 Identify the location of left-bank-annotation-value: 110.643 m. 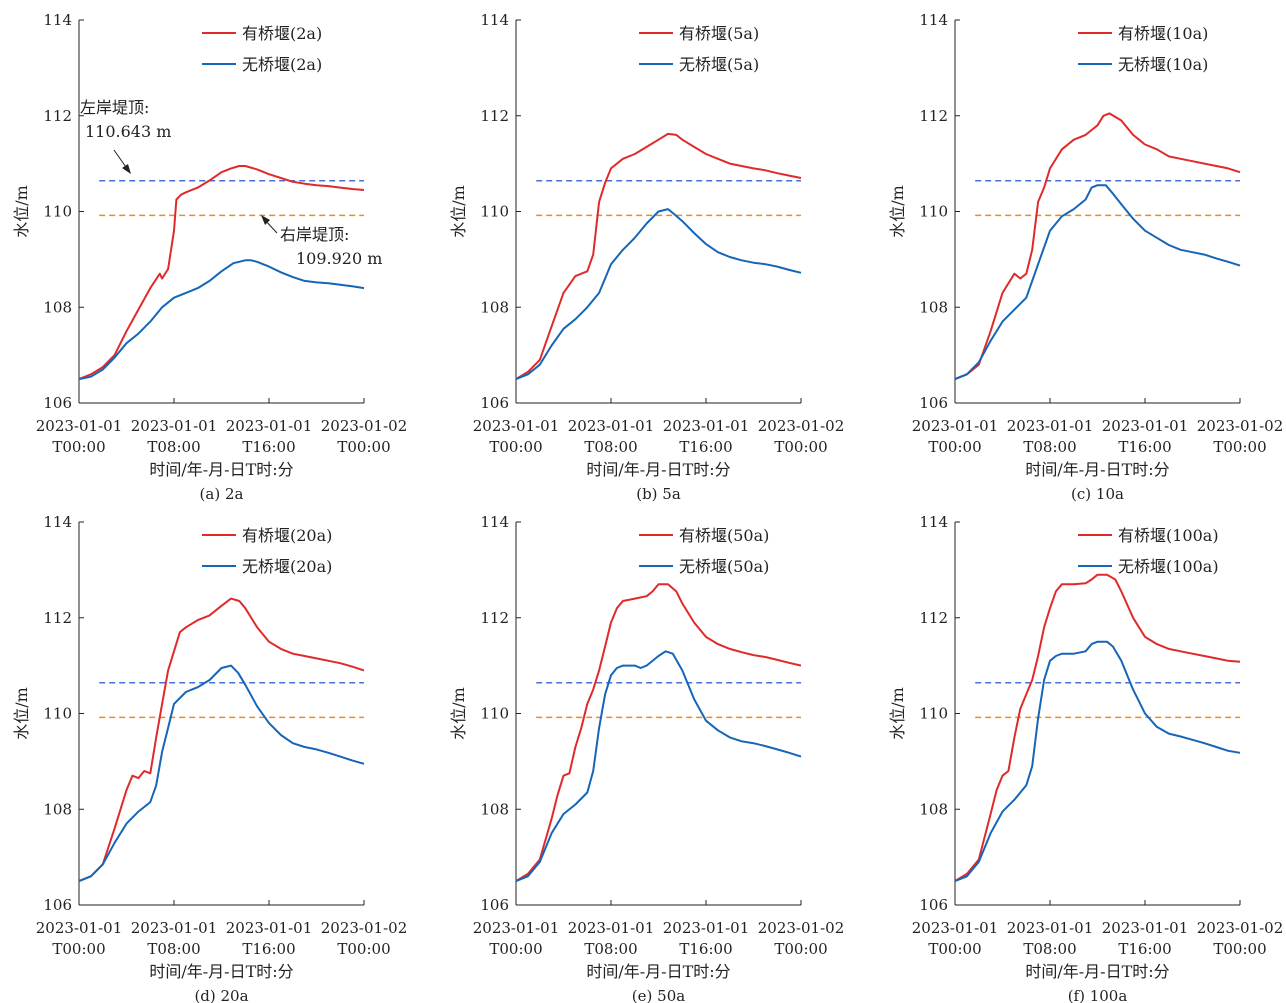
(128, 131).